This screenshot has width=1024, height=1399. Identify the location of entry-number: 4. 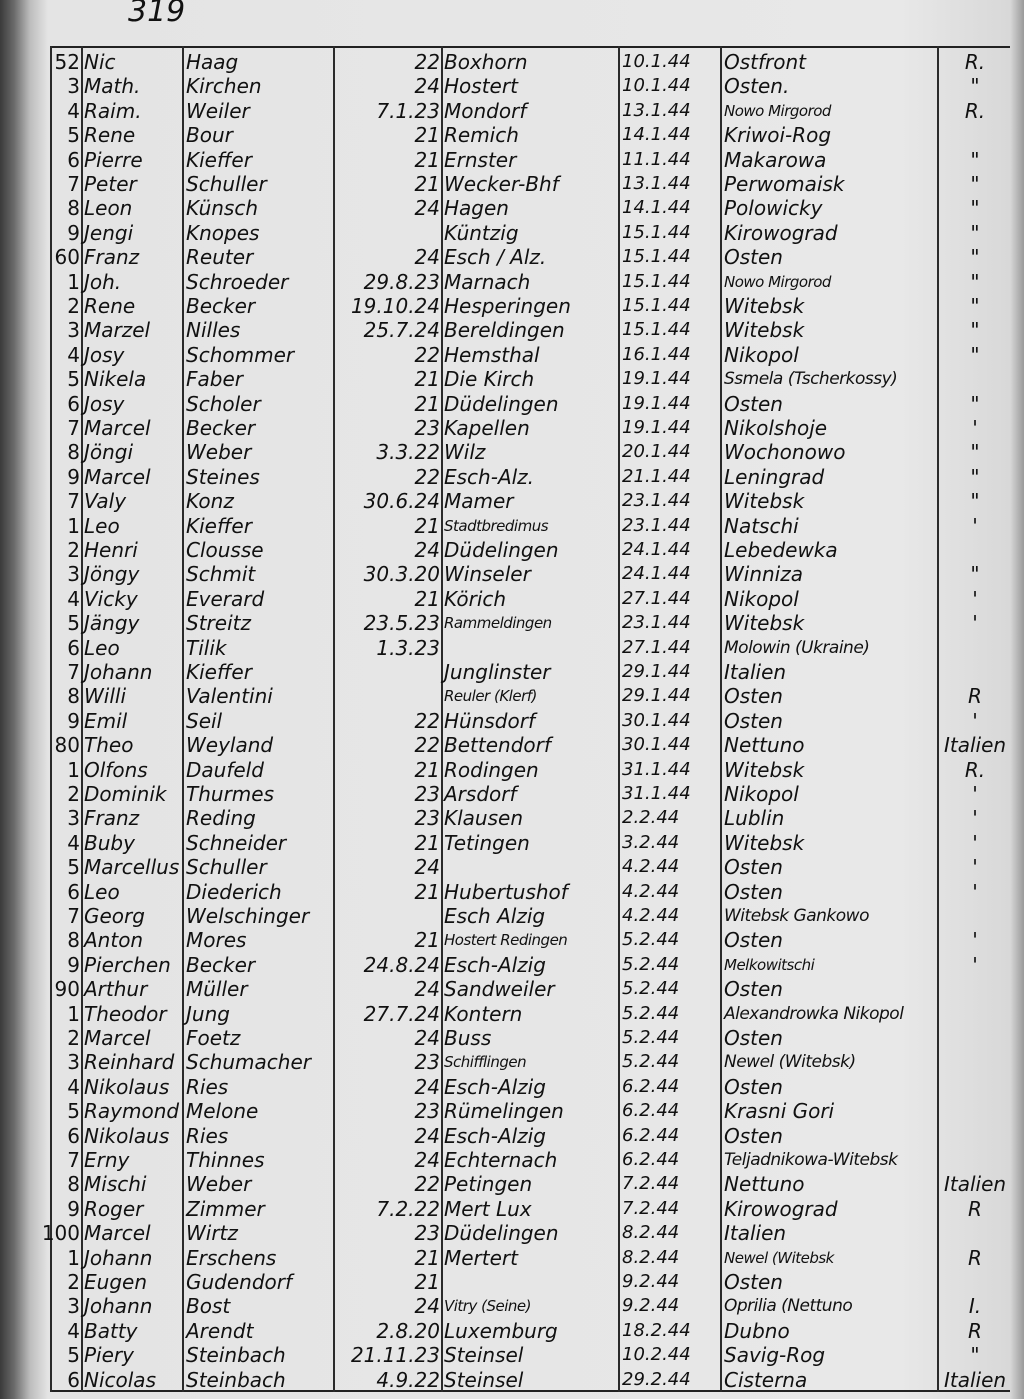
(73, 842).